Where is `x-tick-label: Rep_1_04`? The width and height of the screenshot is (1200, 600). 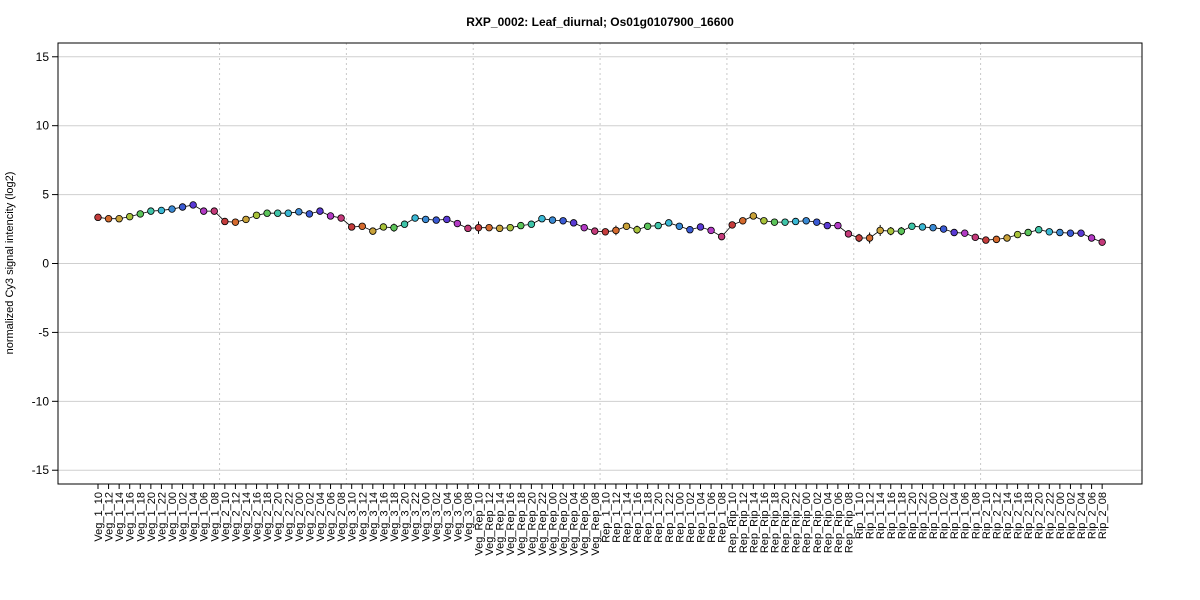 x-tick-label: Rep_1_04 is located at coordinates (701, 517).